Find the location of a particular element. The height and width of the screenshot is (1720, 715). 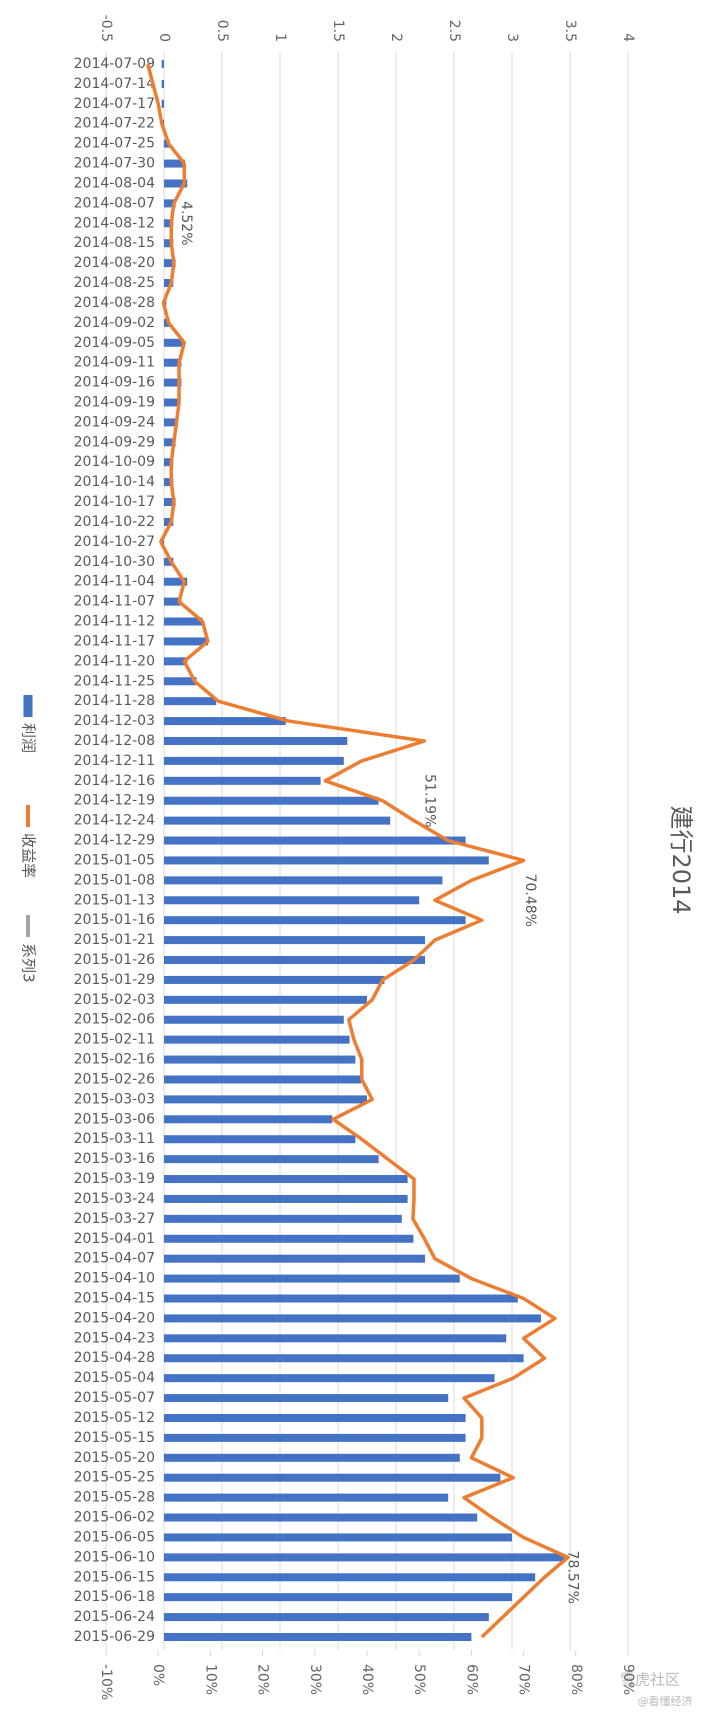

category-label: 2014-09-05 is located at coordinates (114, 343).